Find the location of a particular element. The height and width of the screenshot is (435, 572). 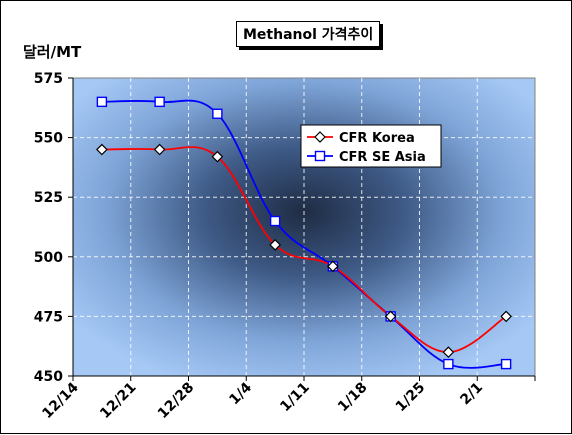

y-tick-labels: 450 475 500 525 550 575 is located at coordinates (48, 228).